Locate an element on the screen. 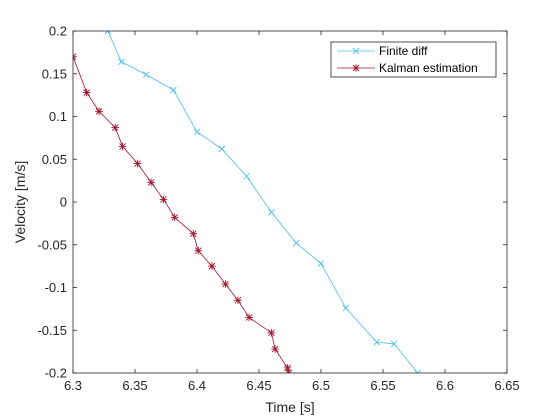 This screenshot has height=420, width=560. legend-marker-symbol-finite-diff is located at coordinates (356, 51).